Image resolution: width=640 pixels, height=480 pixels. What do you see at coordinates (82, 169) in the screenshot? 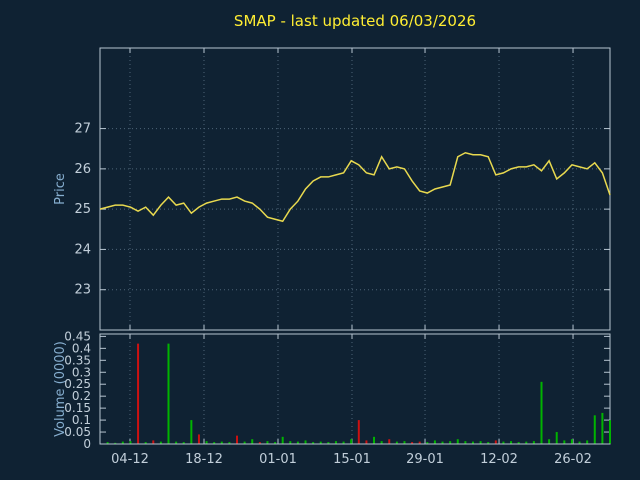
I see `price-tick-label: 26` at bounding box center [82, 169].